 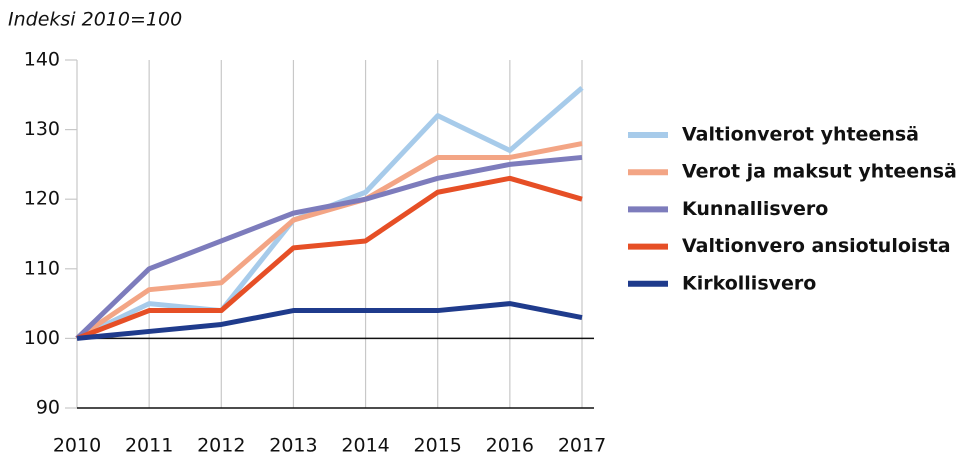 I want to click on legend-label: Kunnallisvero, so click(x=755, y=209).